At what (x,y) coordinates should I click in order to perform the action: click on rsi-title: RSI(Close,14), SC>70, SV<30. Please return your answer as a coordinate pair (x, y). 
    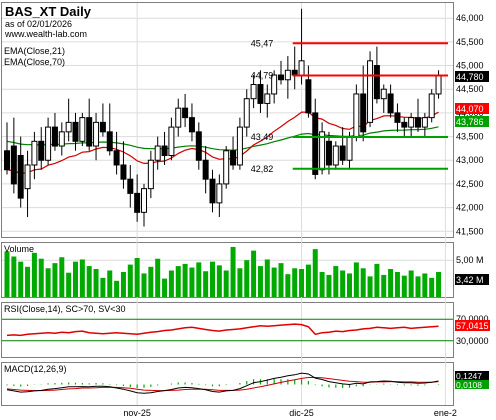
    Looking at the image, I should click on (65, 309).